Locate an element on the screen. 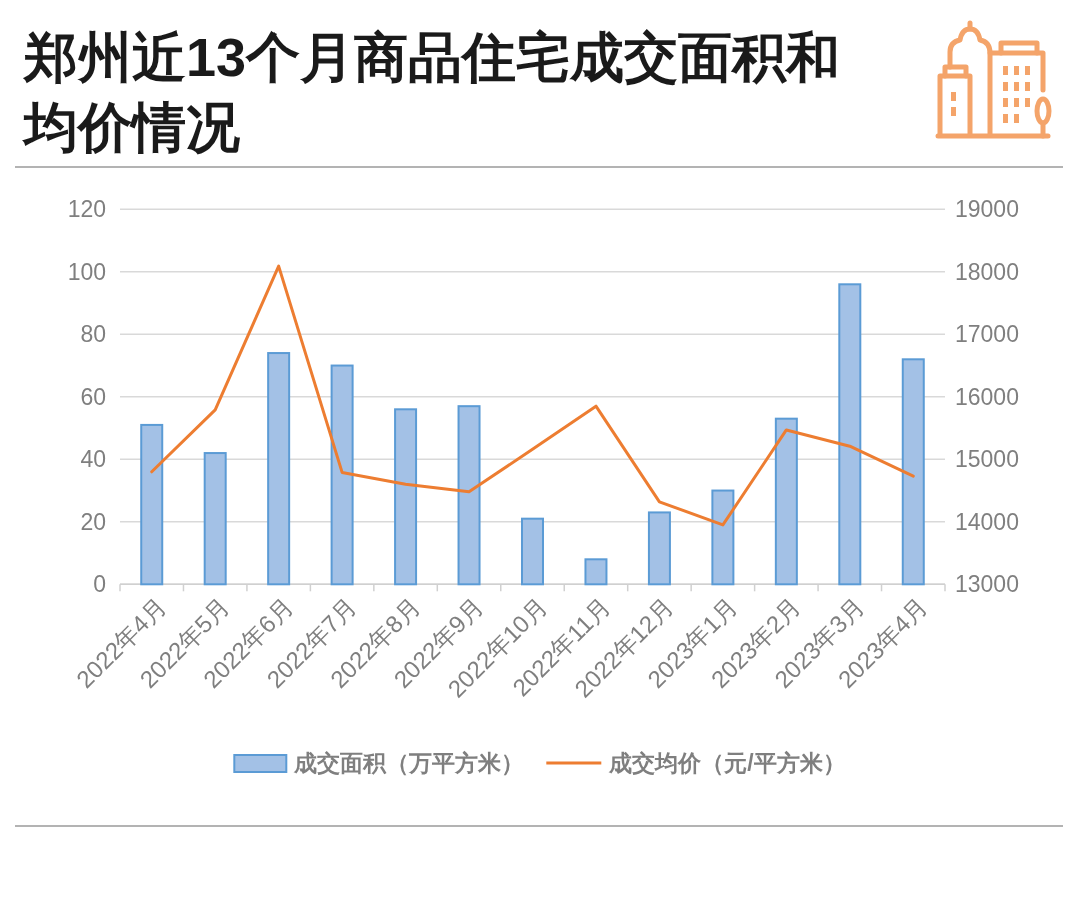  y2-tick-label: 19000 is located at coordinates (987, 209).